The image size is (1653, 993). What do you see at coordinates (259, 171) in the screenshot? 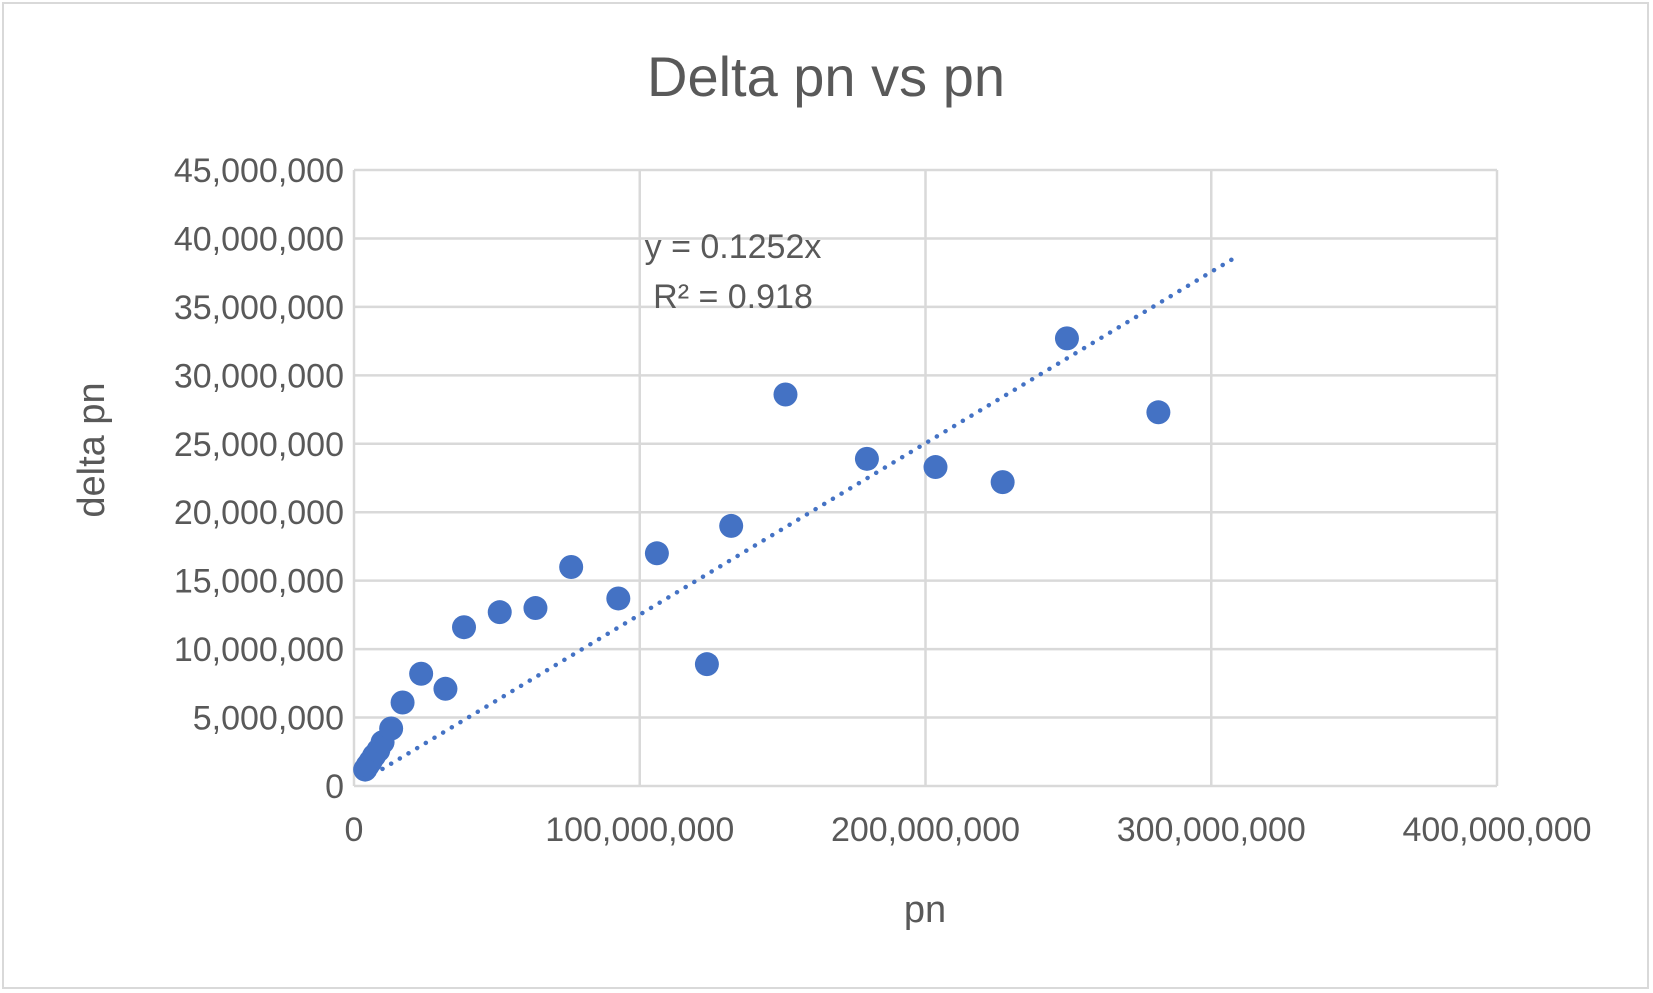
I see `y-tick-label: 45,000,000` at bounding box center [259, 171].